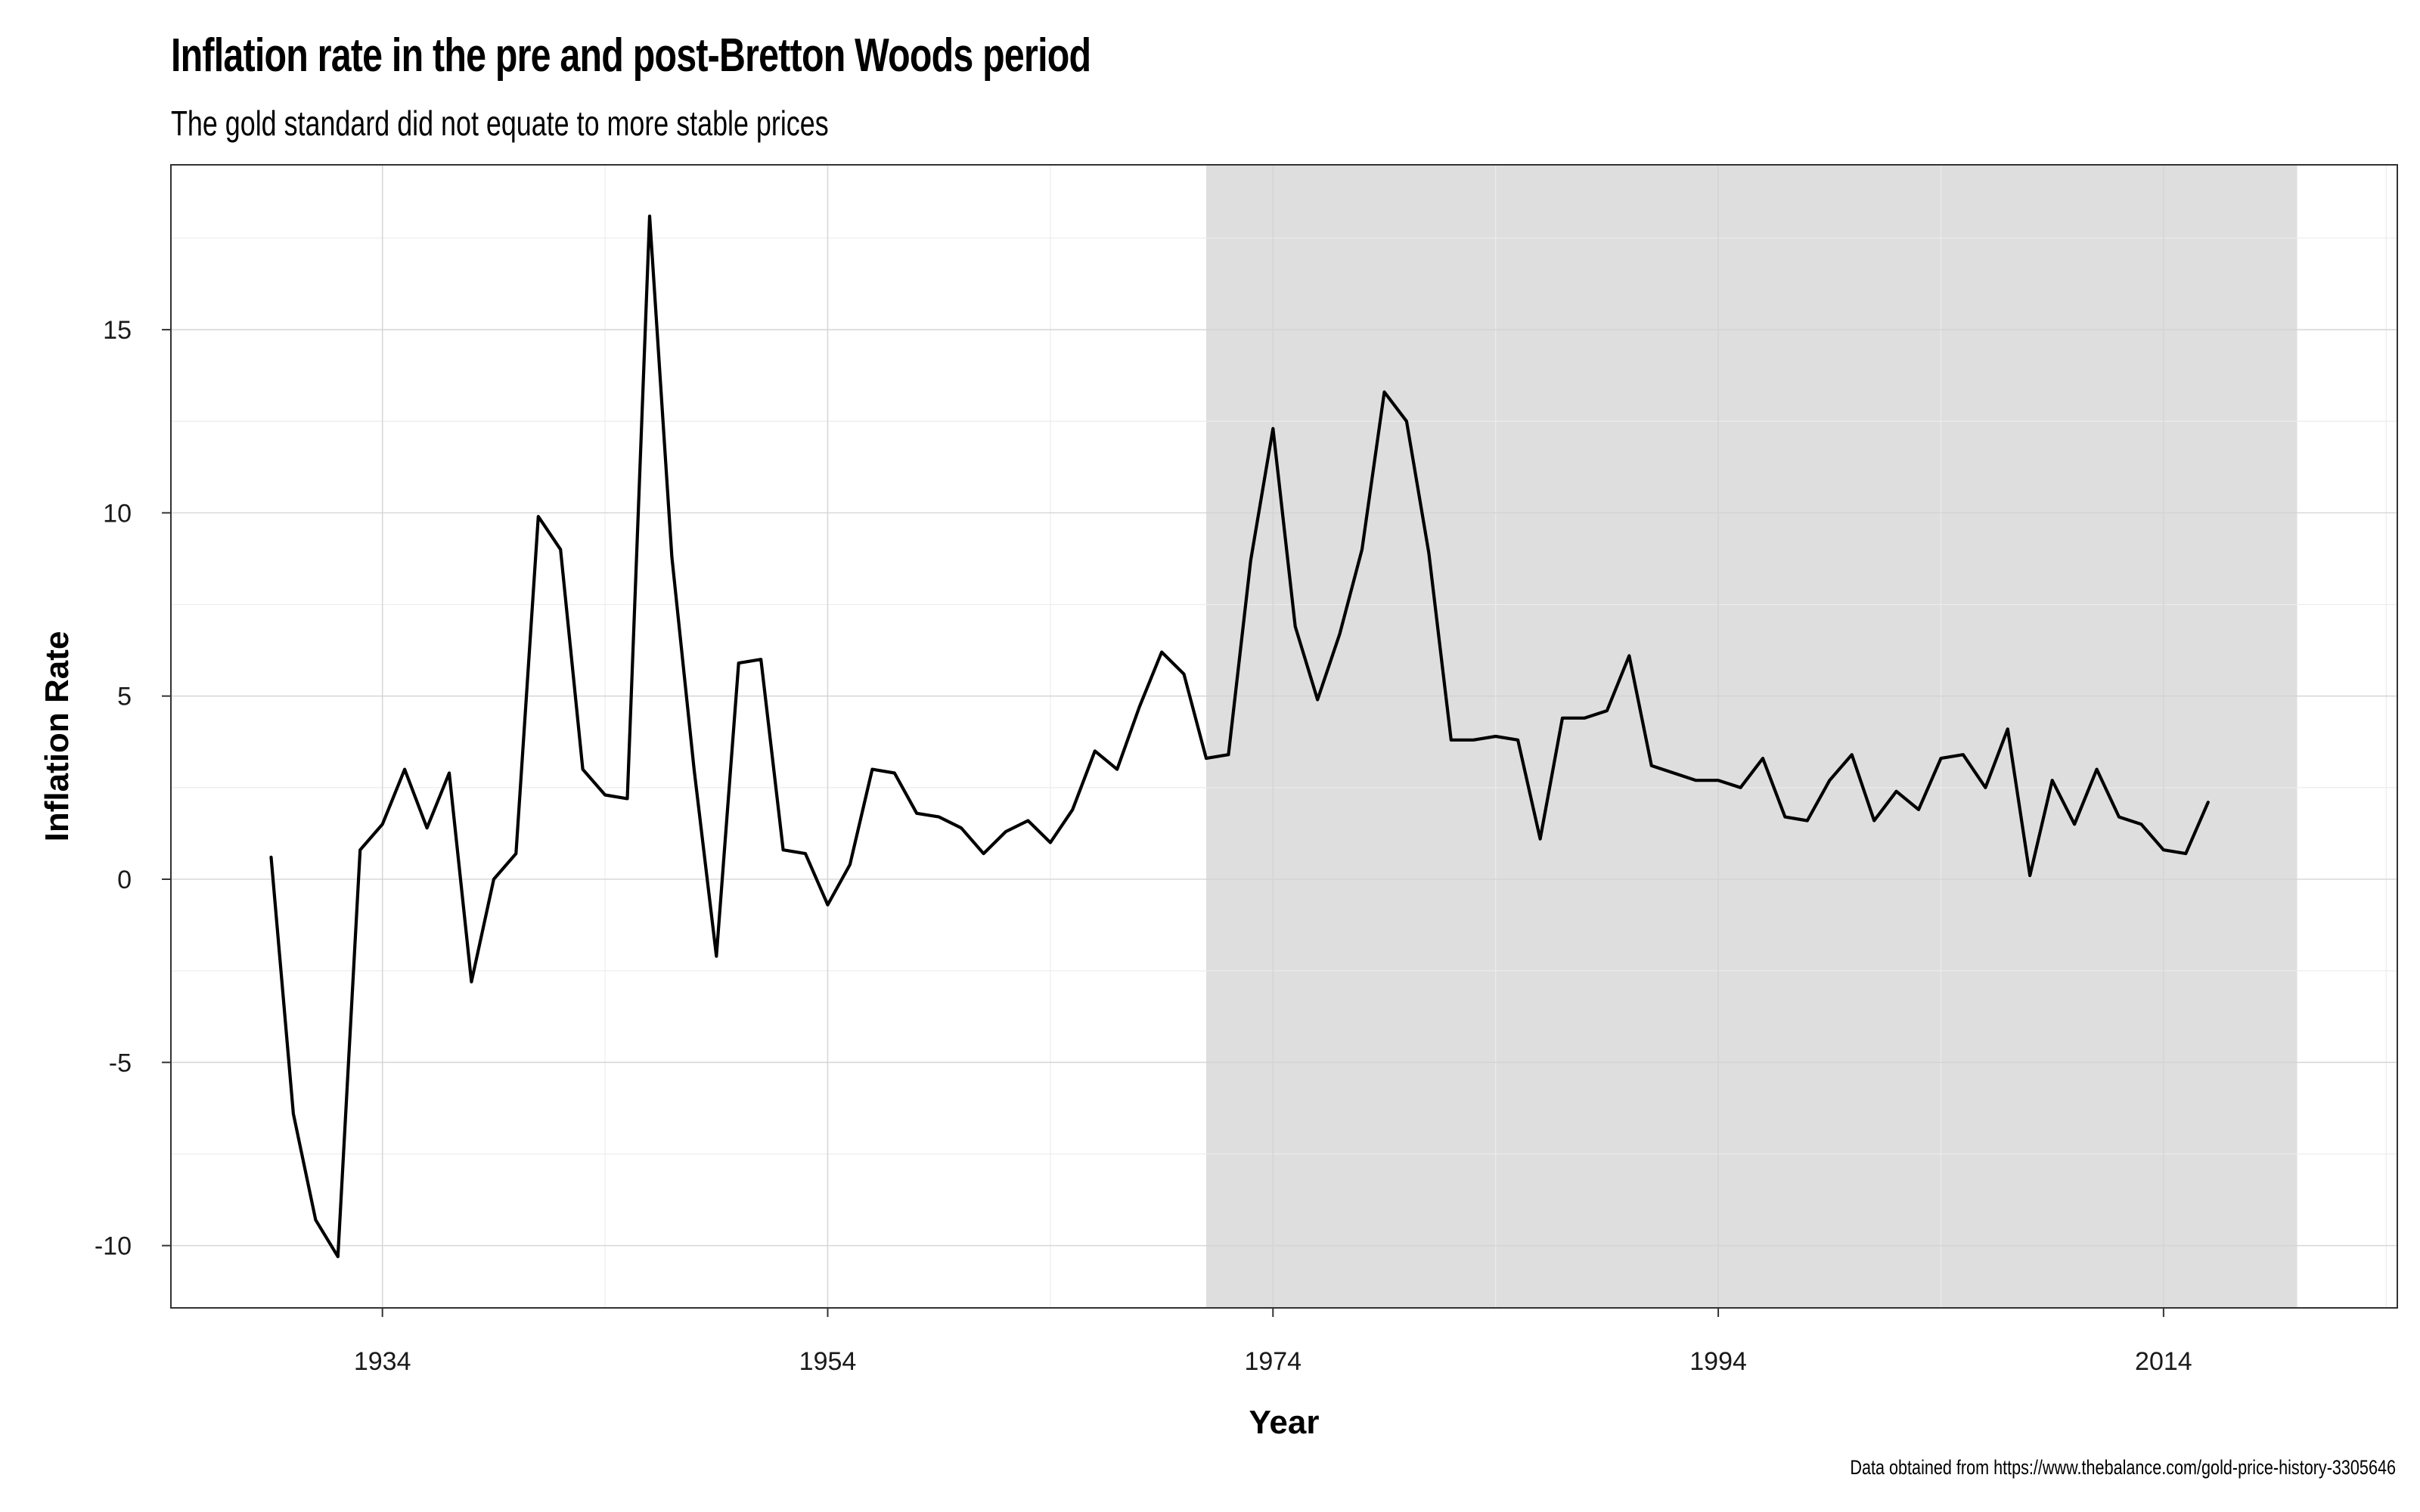 This screenshot has width=2420, height=1512. Describe the element at coordinates (124, 697) in the screenshot. I see `y-tick-label: 5` at that location.